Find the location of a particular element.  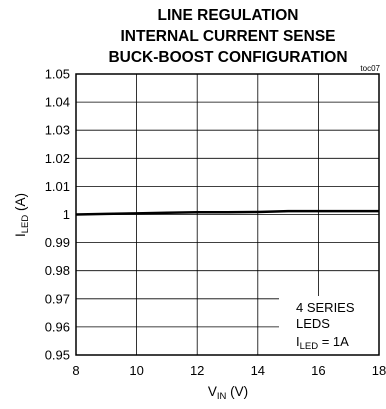

y-tick-label: 1.03 is located at coordinates (57, 130).